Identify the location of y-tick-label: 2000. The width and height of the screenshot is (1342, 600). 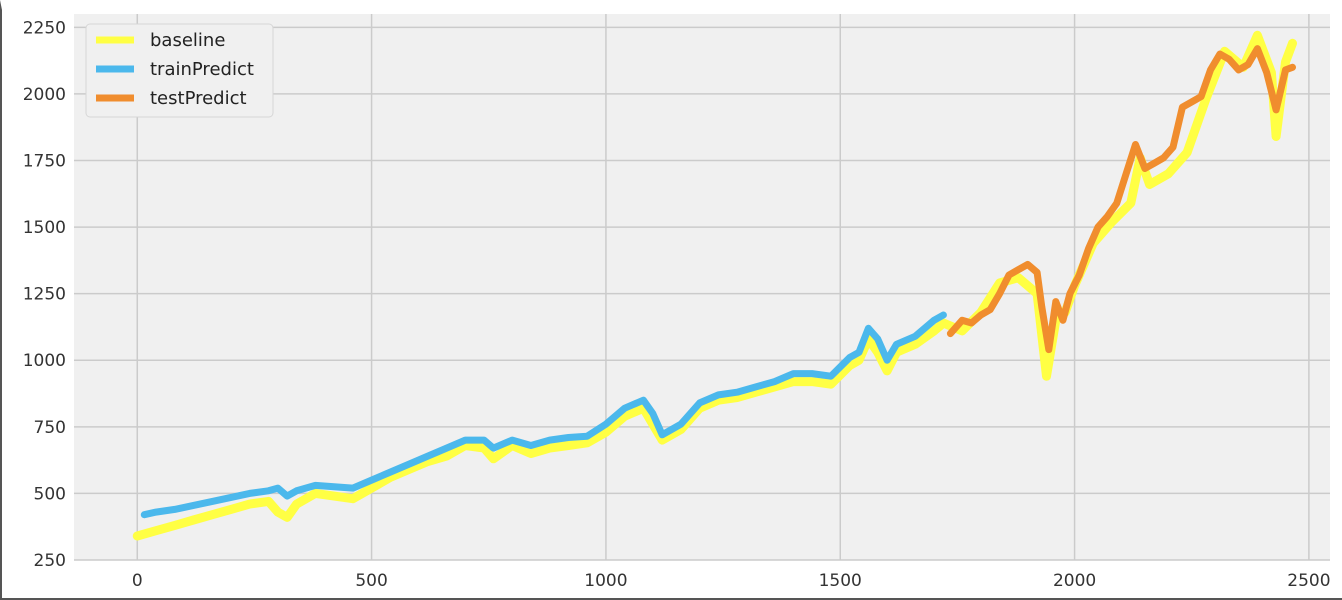
(44, 95).